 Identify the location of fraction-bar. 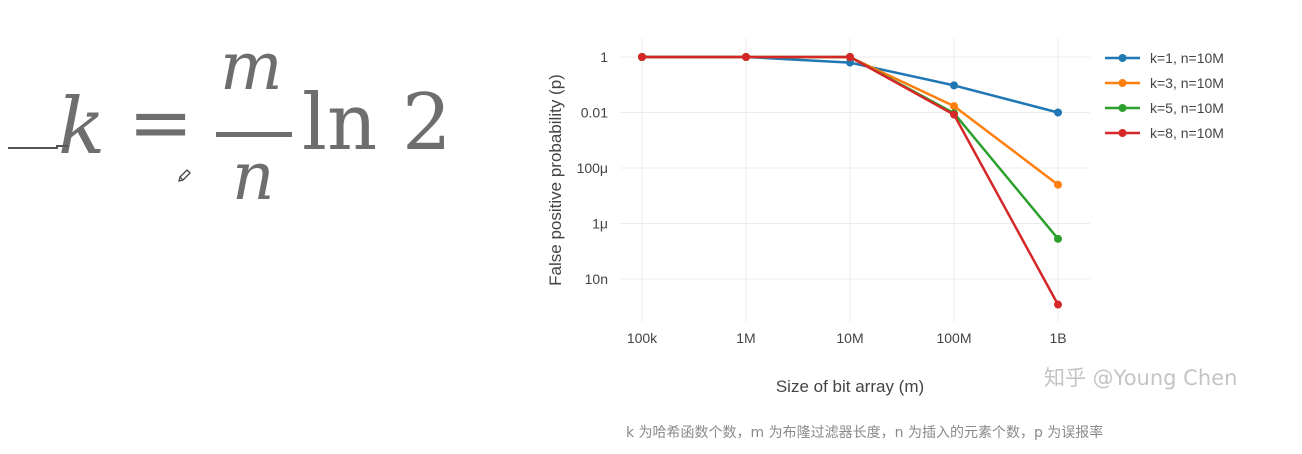
(254, 134).